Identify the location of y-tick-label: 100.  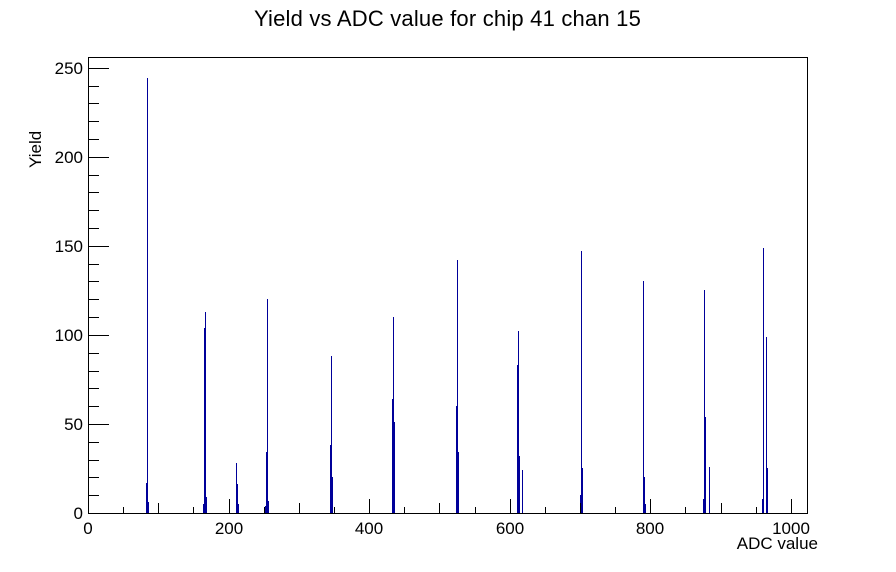
(68, 335).